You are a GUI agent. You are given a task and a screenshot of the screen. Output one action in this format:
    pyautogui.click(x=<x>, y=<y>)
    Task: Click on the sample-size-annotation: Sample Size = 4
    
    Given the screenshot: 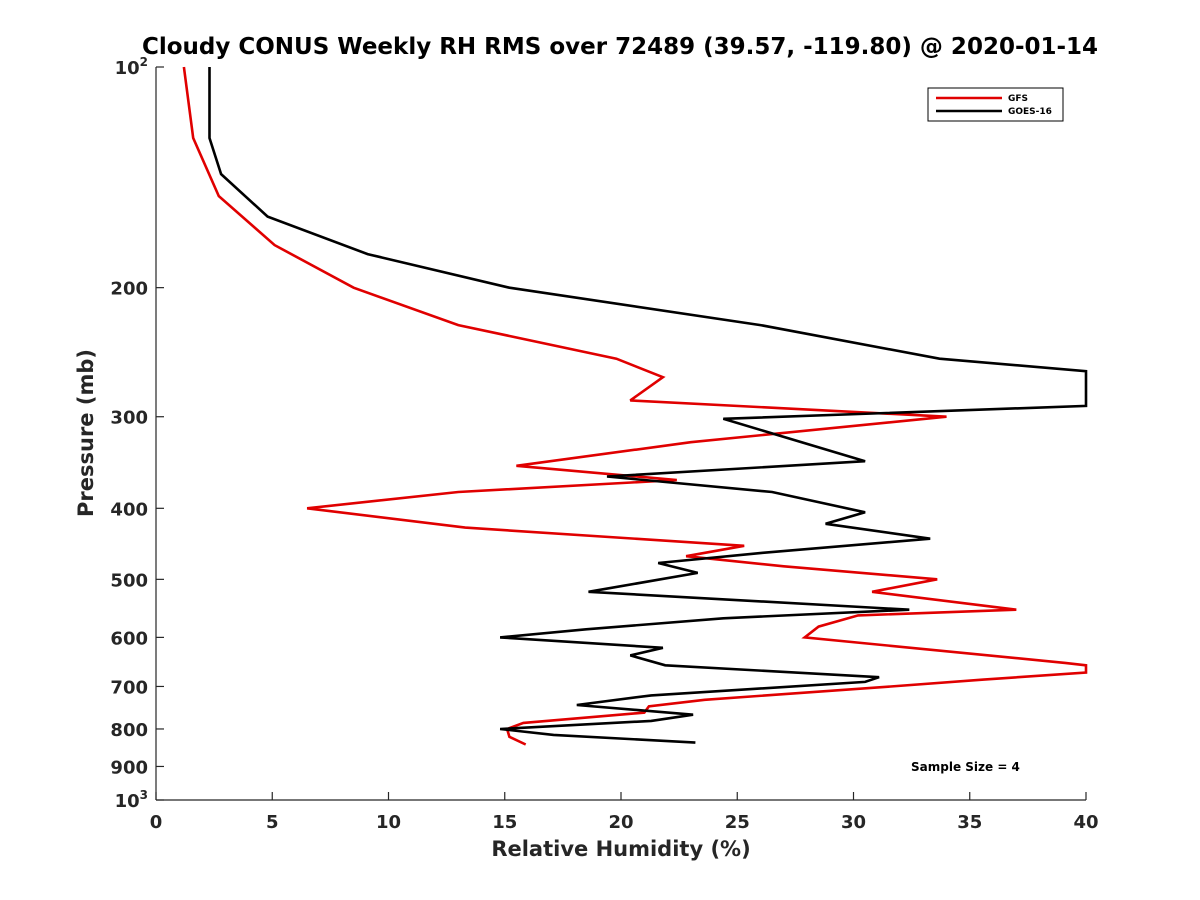 What is the action you would take?
    pyautogui.click(x=965, y=767)
    